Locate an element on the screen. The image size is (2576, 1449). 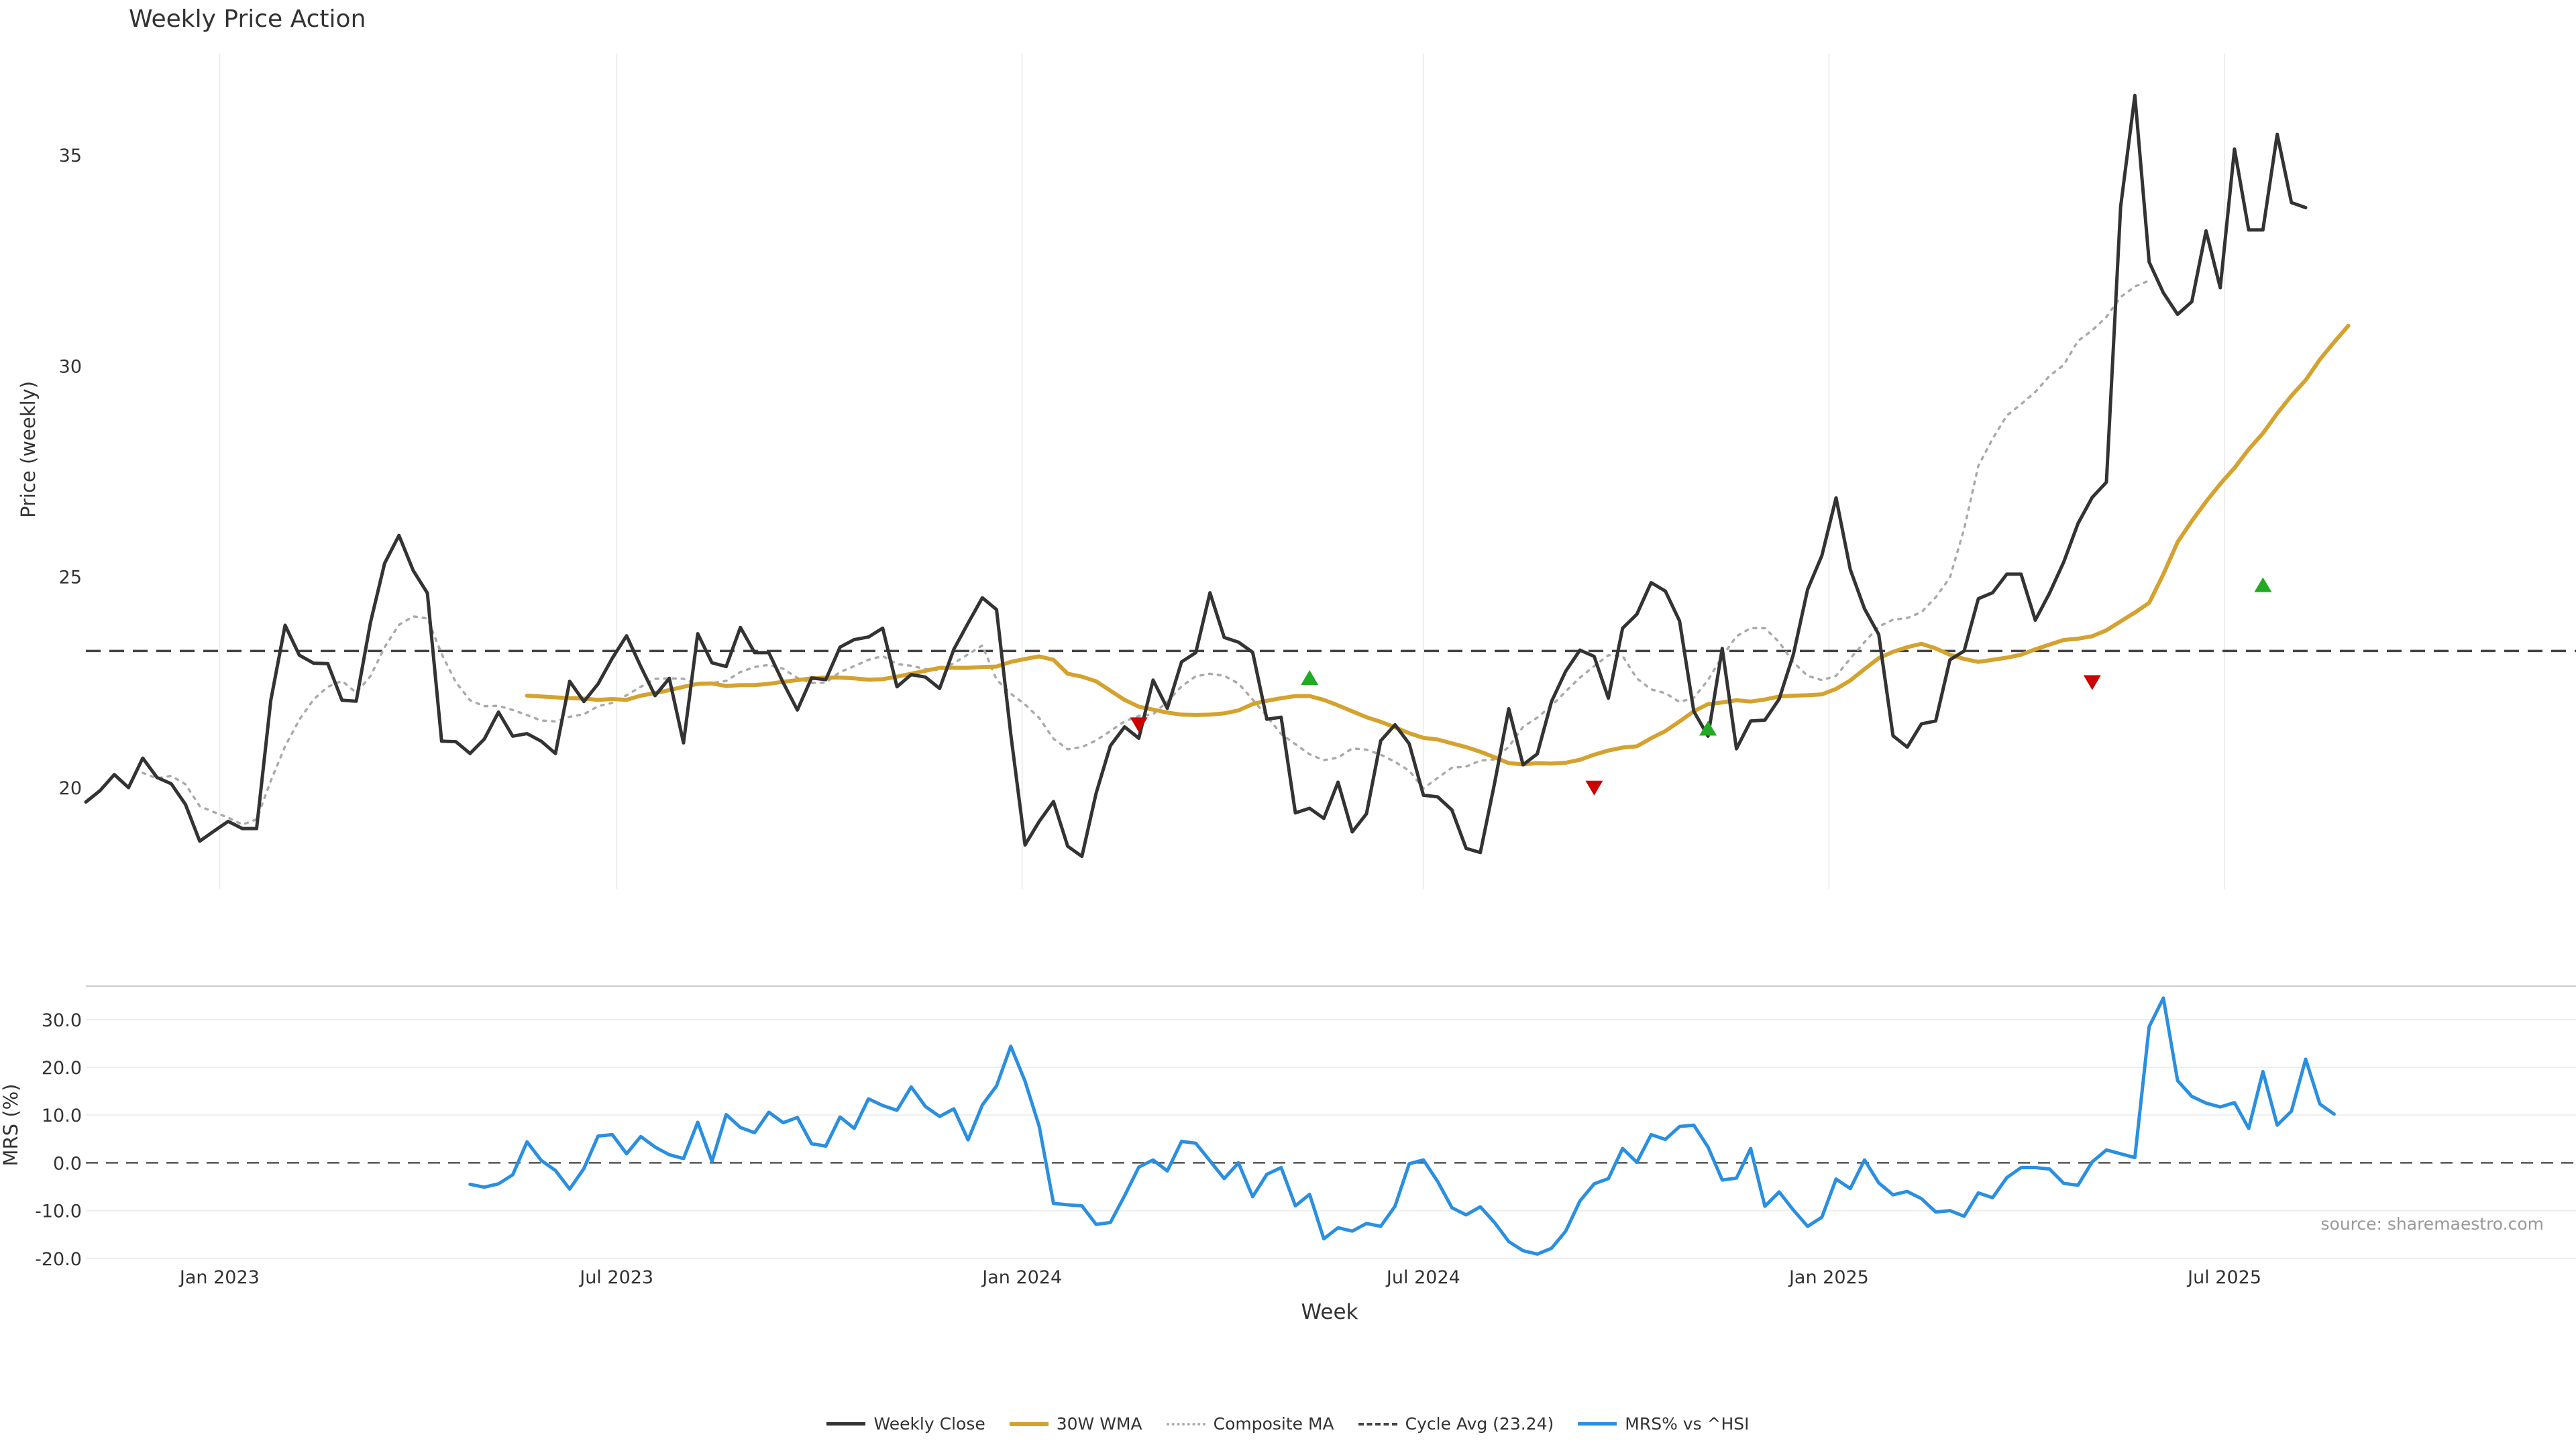
price-y-tick-label: 35 is located at coordinates (70, 156).